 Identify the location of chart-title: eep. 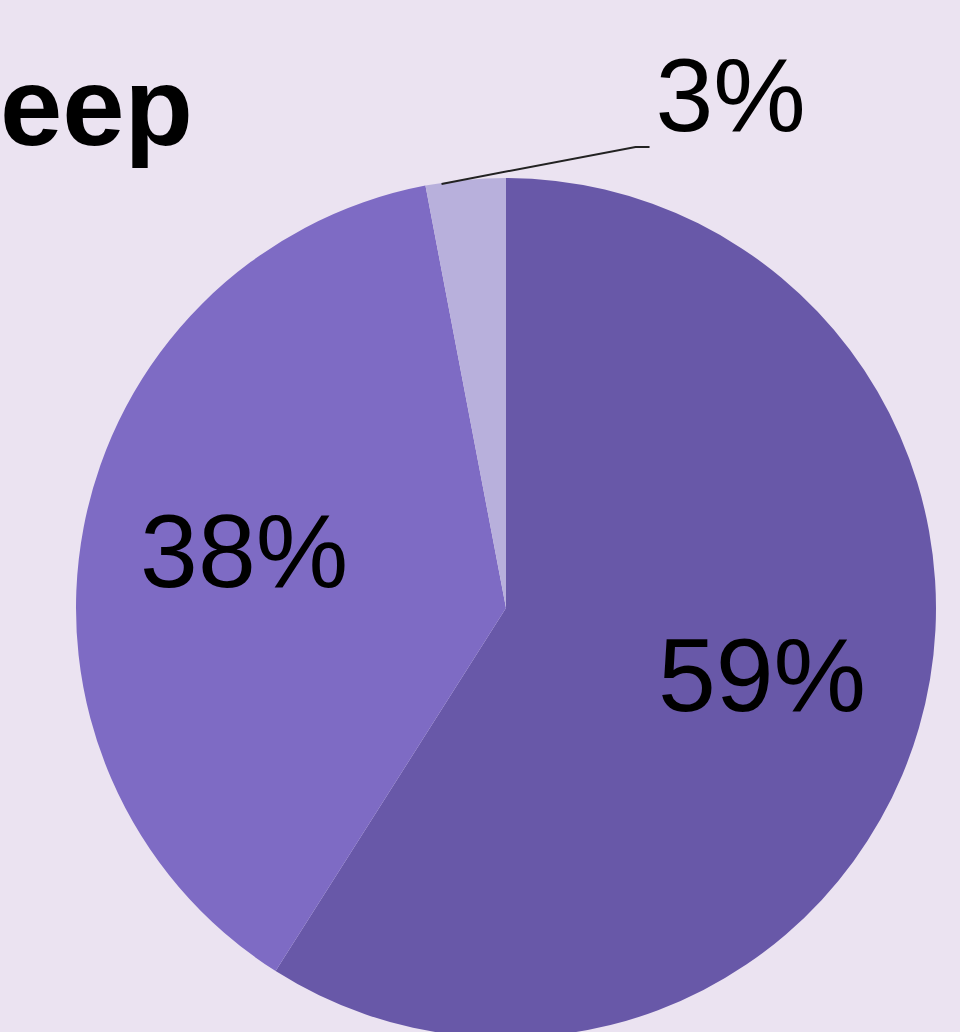
(96, 107).